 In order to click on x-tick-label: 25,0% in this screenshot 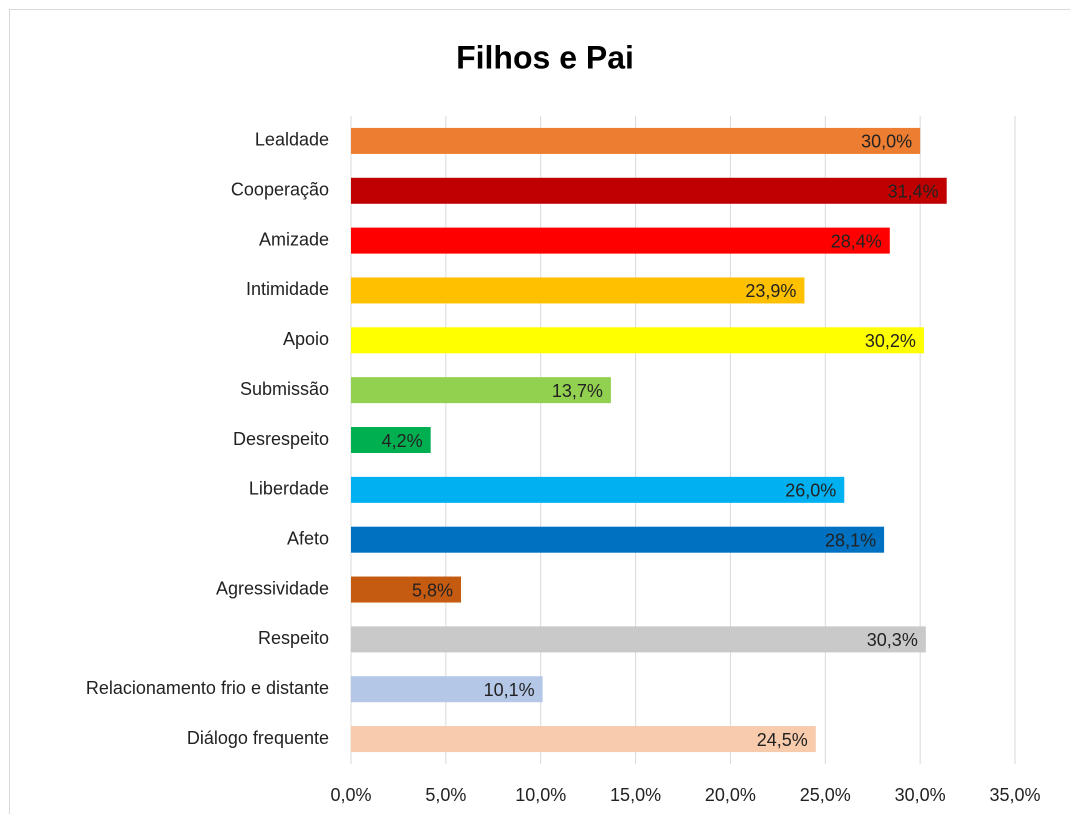, I will do `click(825, 795)`.